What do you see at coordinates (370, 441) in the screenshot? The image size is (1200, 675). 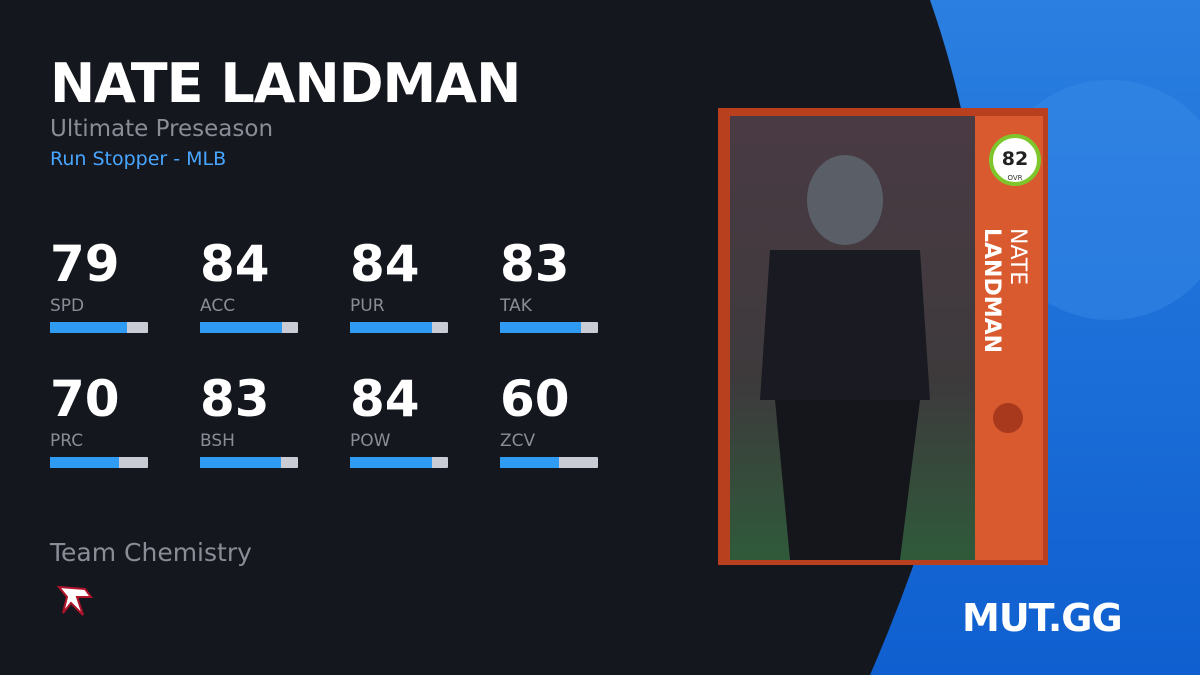 I see `stat-label: POW` at bounding box center [370, 441].